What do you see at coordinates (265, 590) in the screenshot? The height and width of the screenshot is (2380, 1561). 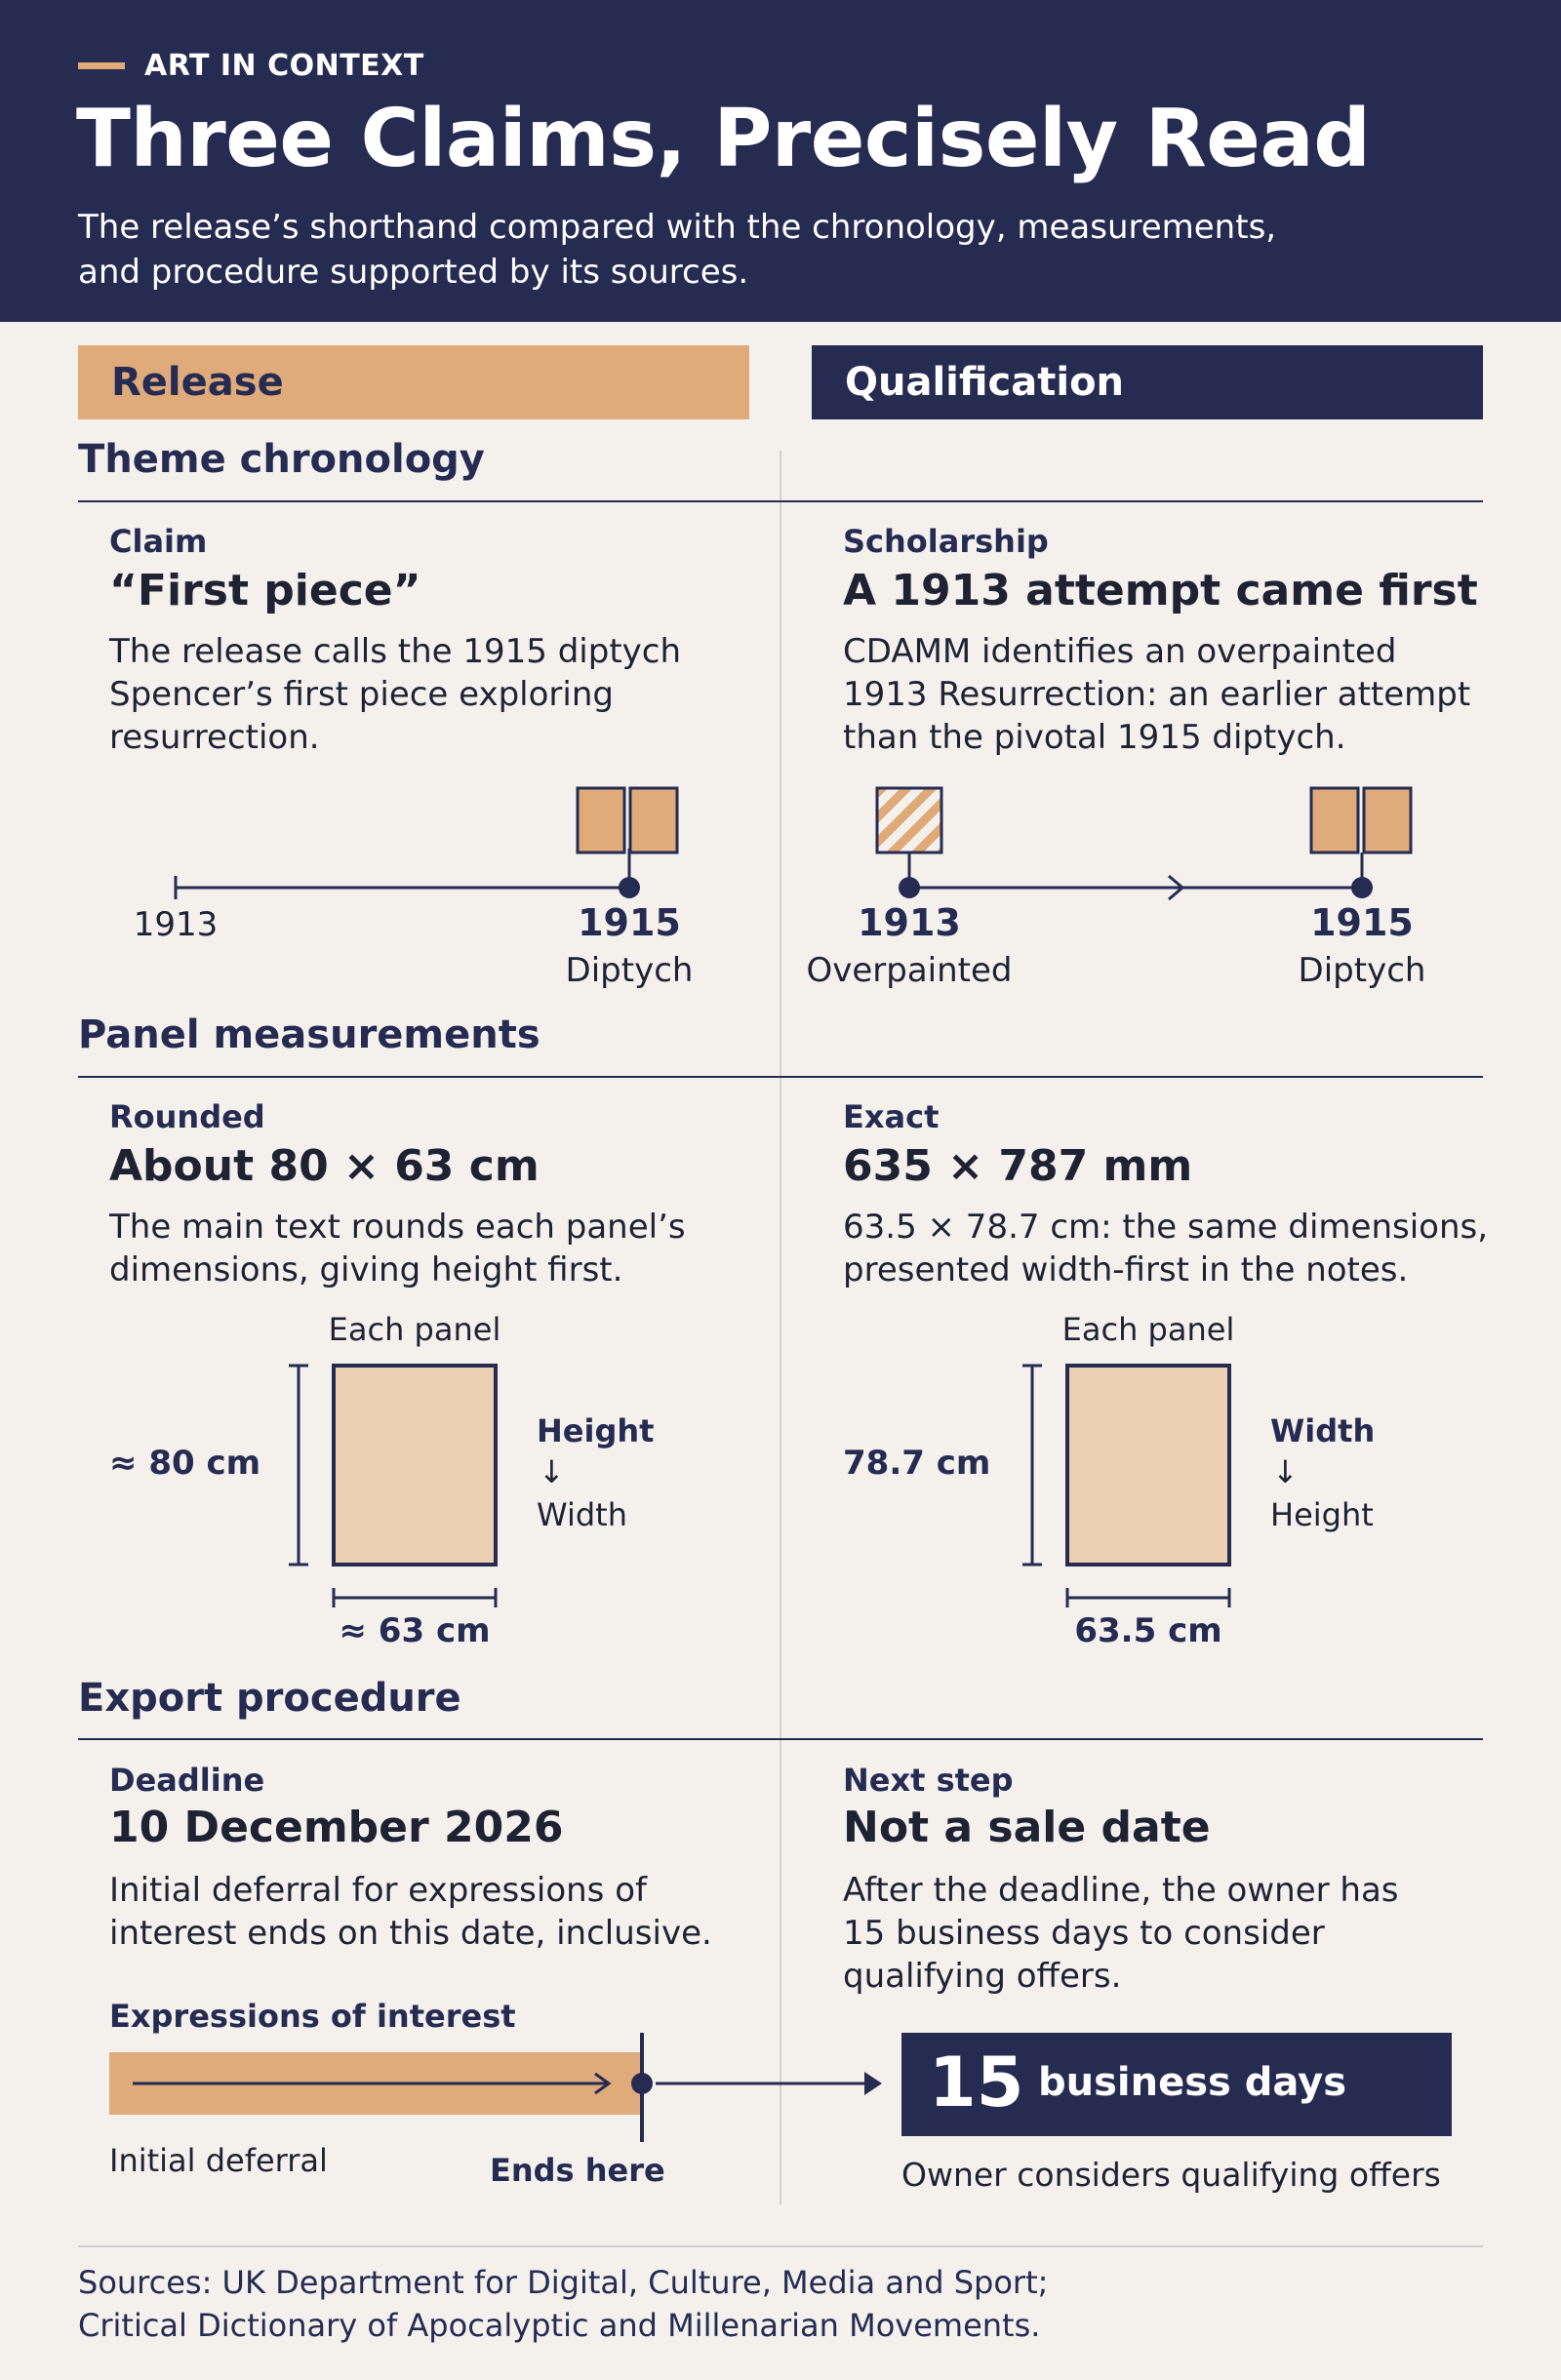 I see `claim-headline: “First piece”` at bounding box center [265, 590].